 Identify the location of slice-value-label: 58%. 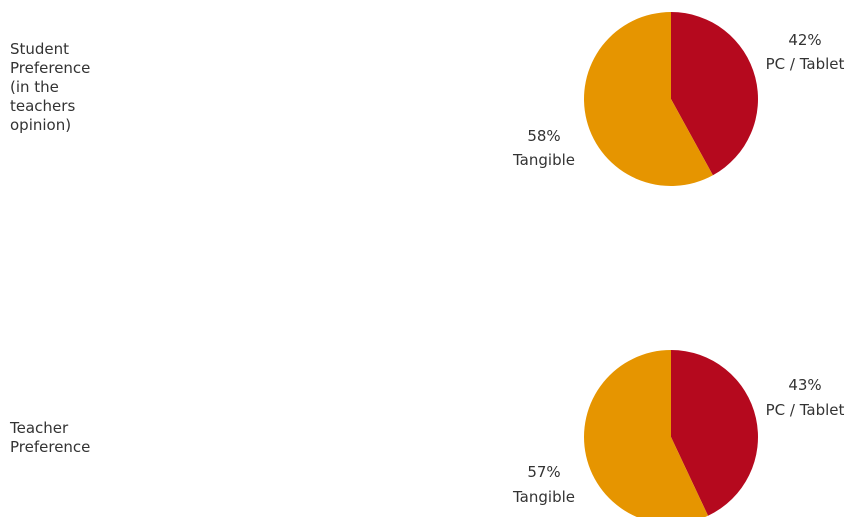
(543, 136).